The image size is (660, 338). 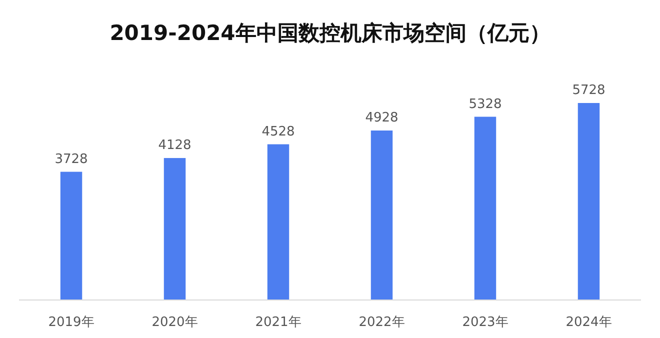 I want to click on data-label: 4928, so click(x=381, y=118).